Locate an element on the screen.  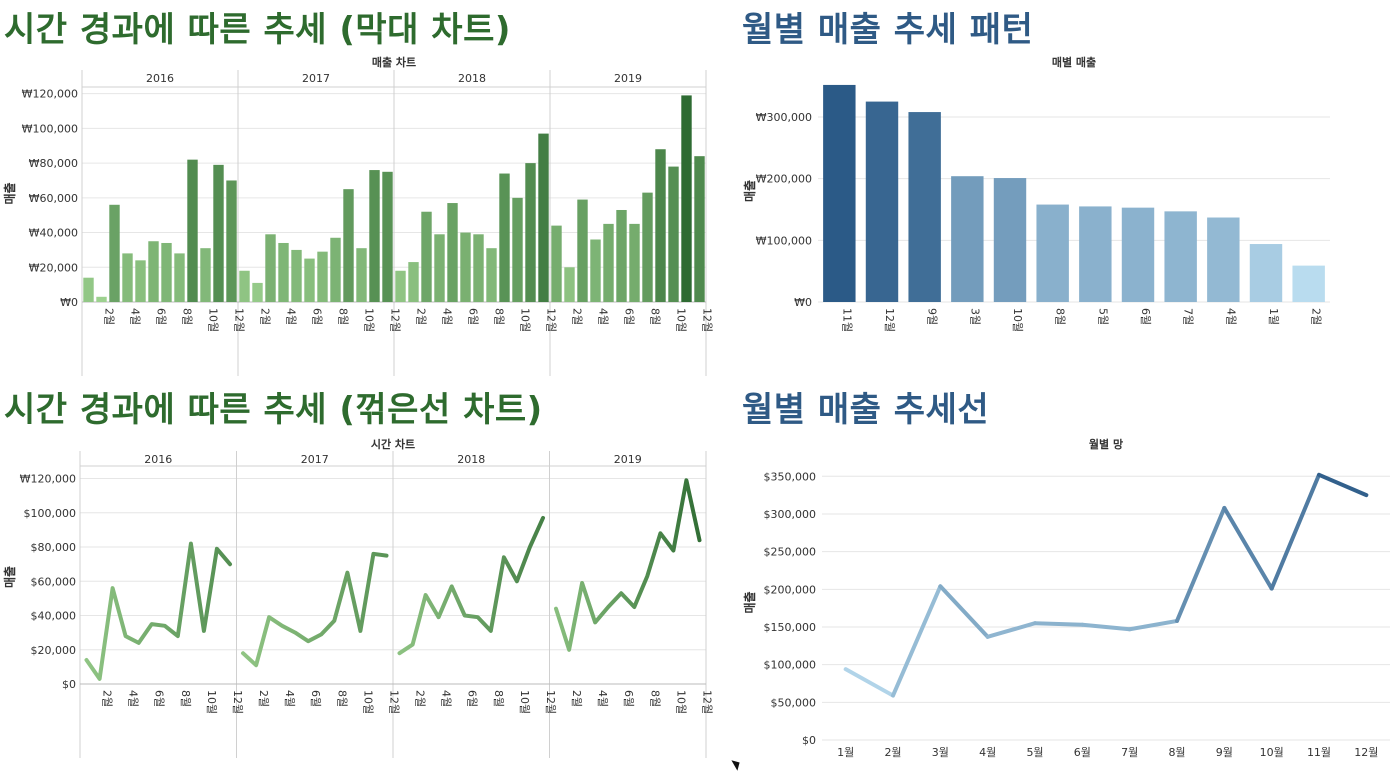
x-tick-label: 11월 is located at coordinates (1319, 752).